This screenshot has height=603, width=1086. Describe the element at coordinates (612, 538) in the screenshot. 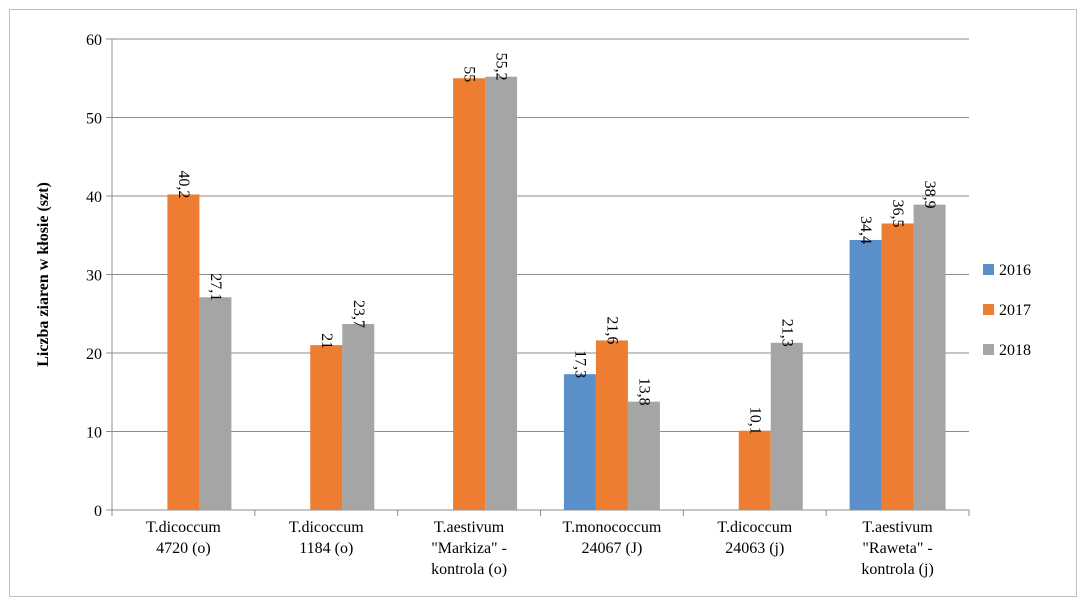

I see `category-label: T.monococcum 24067 (J)` at that location.